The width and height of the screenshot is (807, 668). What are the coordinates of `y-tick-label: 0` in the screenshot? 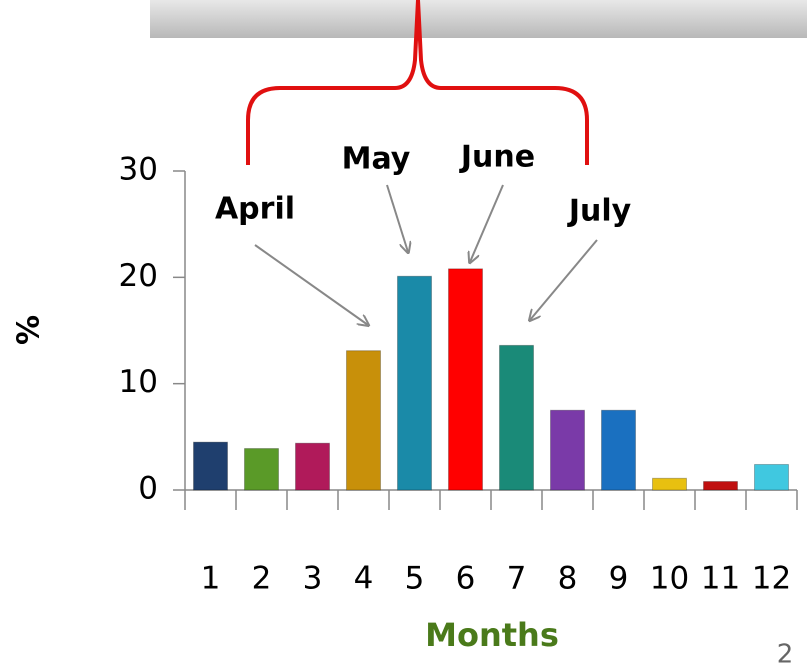 It's located at (148, 489).